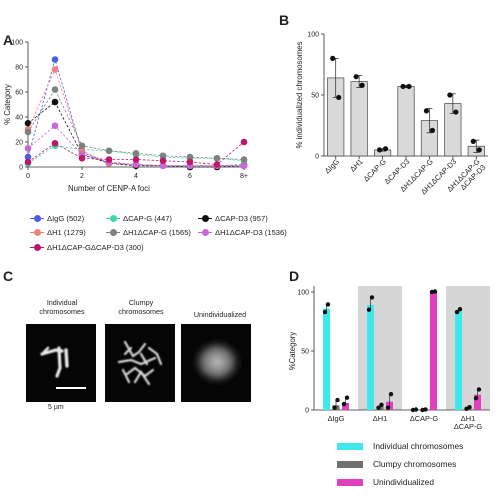  I want to click on bar-group: ΔCAP-D3, so click(398, 134).